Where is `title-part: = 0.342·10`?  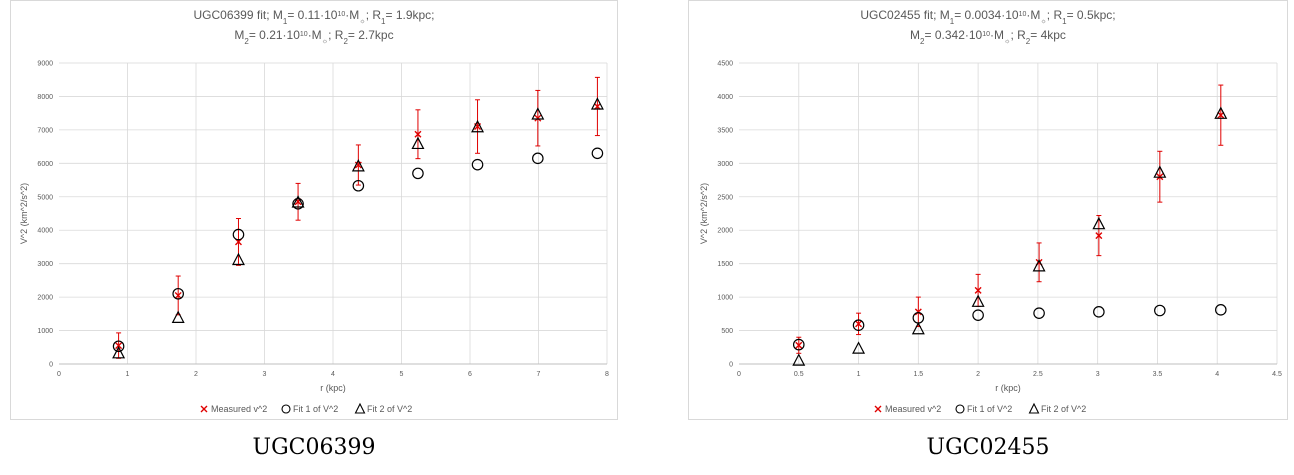 title-part: = 0.342·10 is located at coordinates (954, 35).